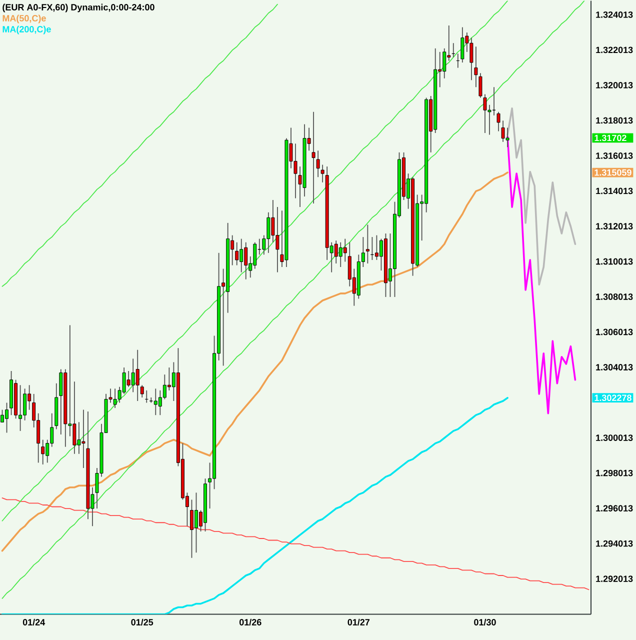  Describe the element at coordinates (614, 543) in the screenshot. I see `y-tick-label: 1.294013` at that location.